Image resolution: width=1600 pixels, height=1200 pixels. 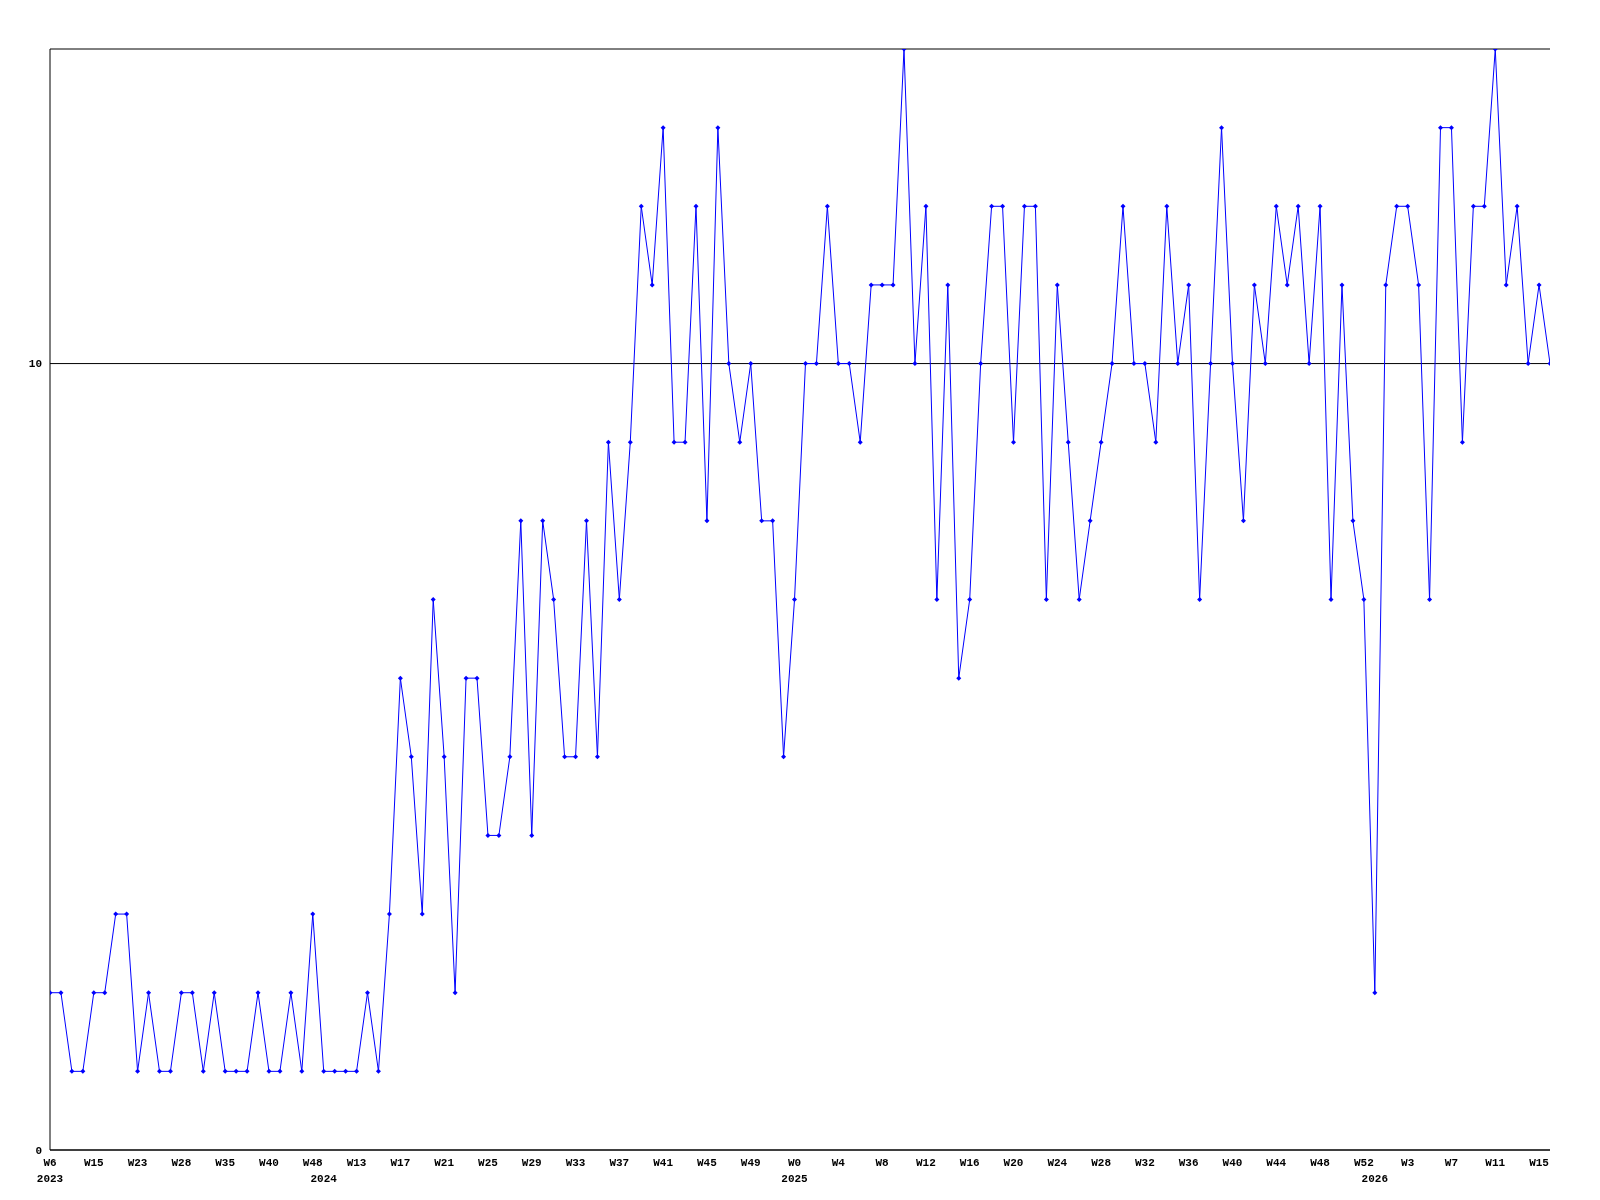 What do you see at coordinates (619, 1163) in the screenshot?
I see `x-tick-label: W37` at bounding box center [619, 1163].